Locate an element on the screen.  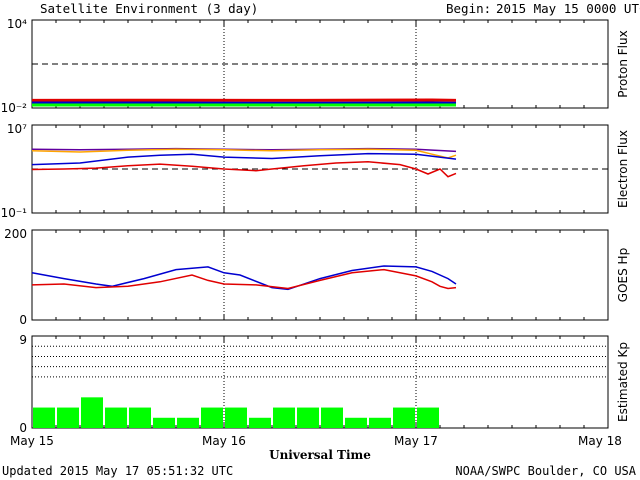
panel-label-goes_hp: GOES Hp is located at coordinates (623, 275).